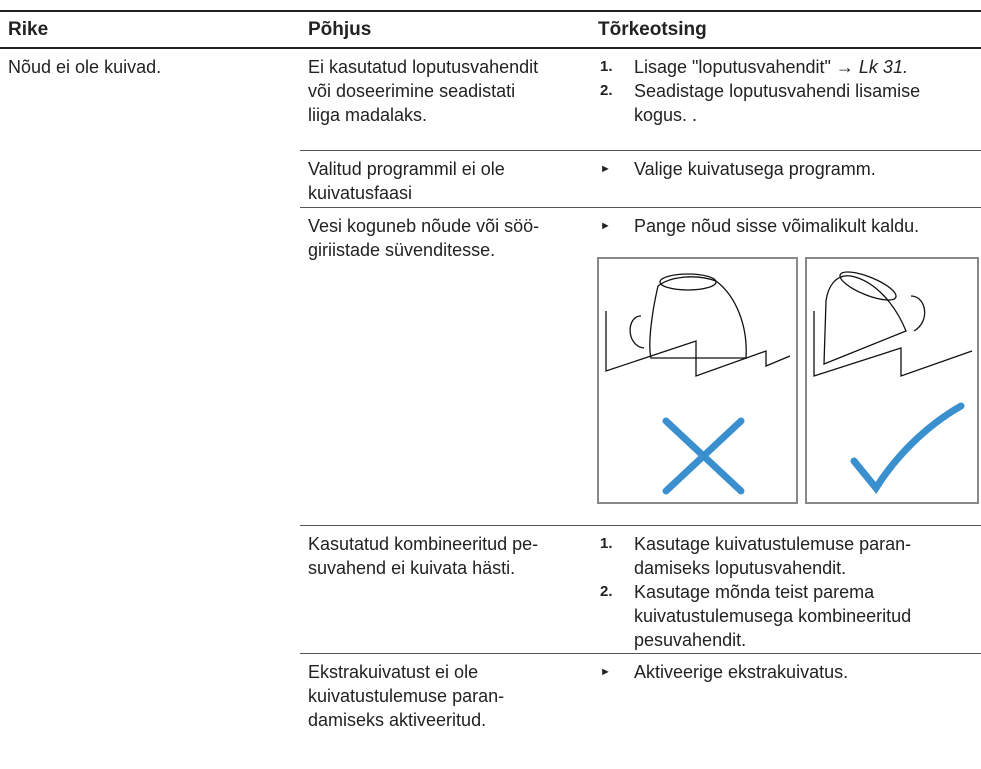 This screenshot has height=769, width=981. I want to click on fault: Nõud ei ole kuivad., so click(85, 67).